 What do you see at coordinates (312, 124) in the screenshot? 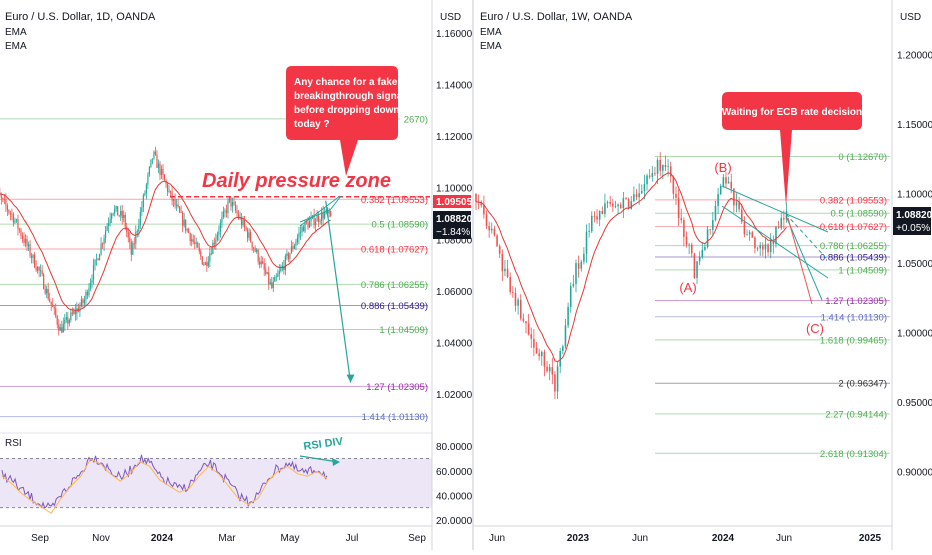
I see `left-callout-line-4: today ?` at bounding box center [312, 124].